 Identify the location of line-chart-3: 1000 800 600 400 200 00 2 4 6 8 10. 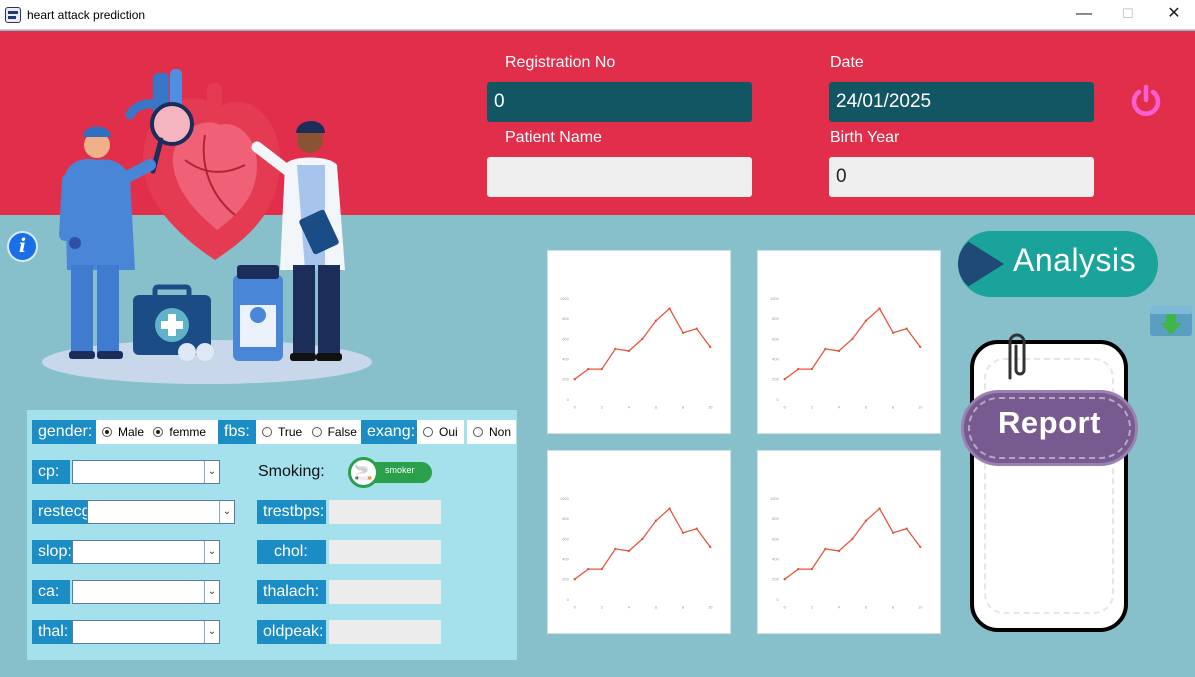
(636, 552).